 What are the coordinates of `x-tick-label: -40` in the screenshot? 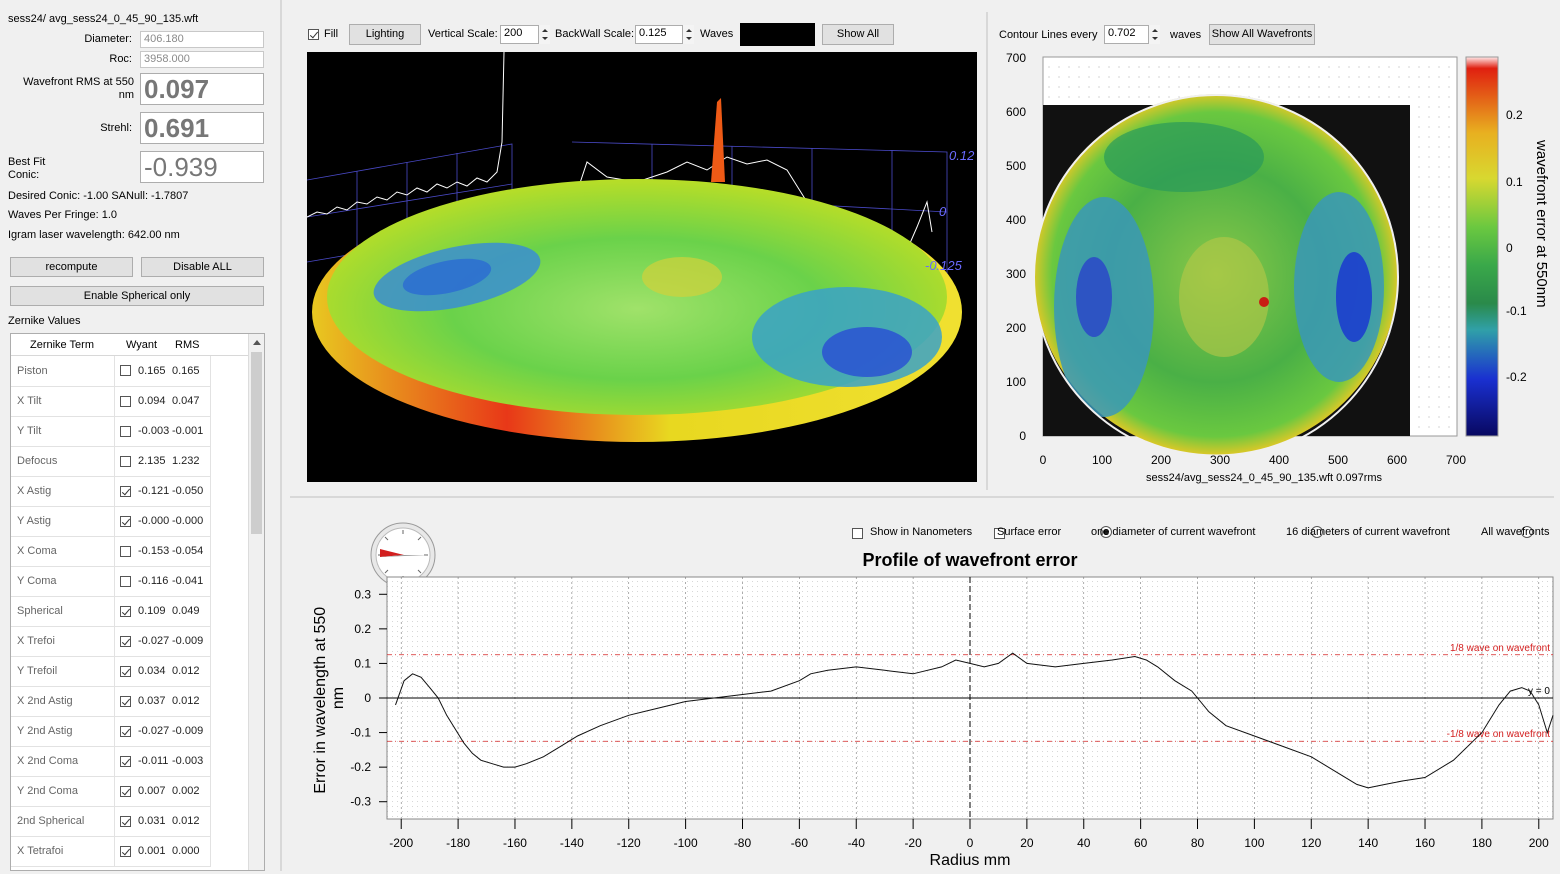 It's located at (857, 843).